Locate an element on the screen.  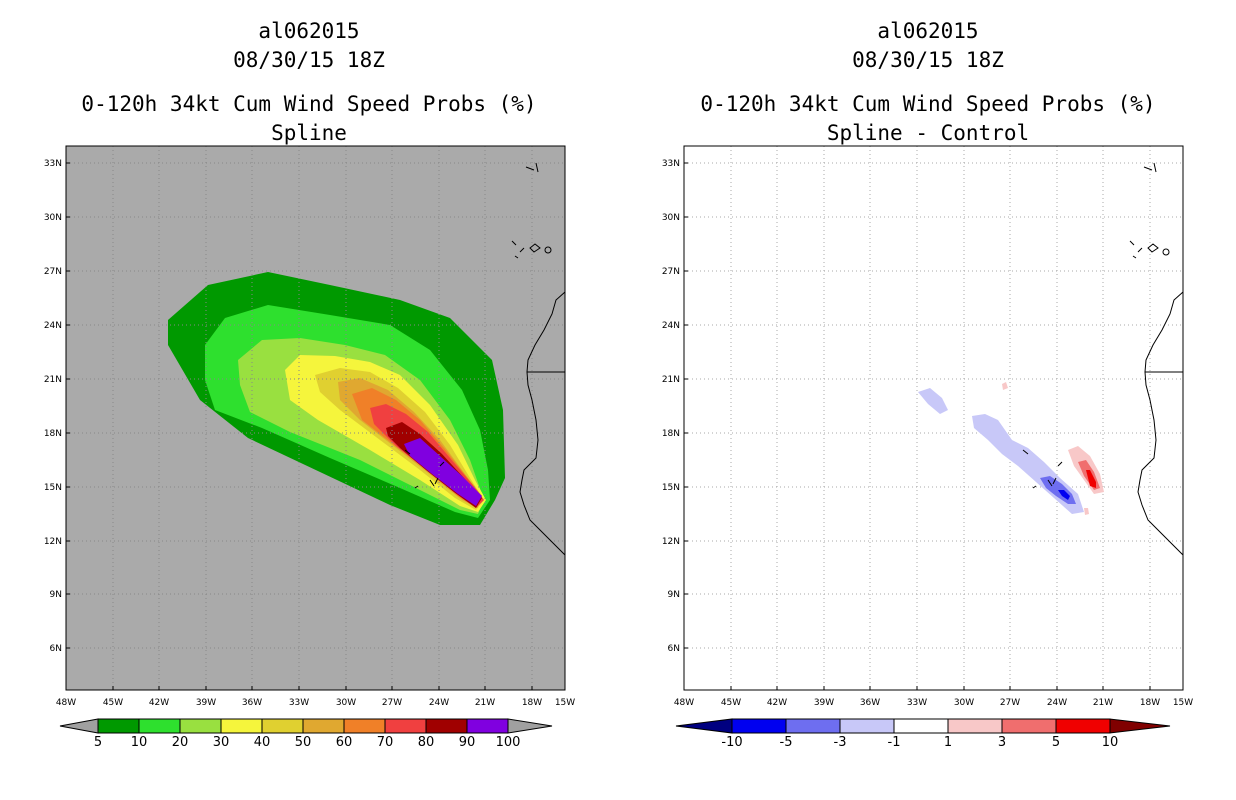
left-product: 0-120h 34kt Cum Wind Speed Probs (%) is located at coordinates (309, 104).